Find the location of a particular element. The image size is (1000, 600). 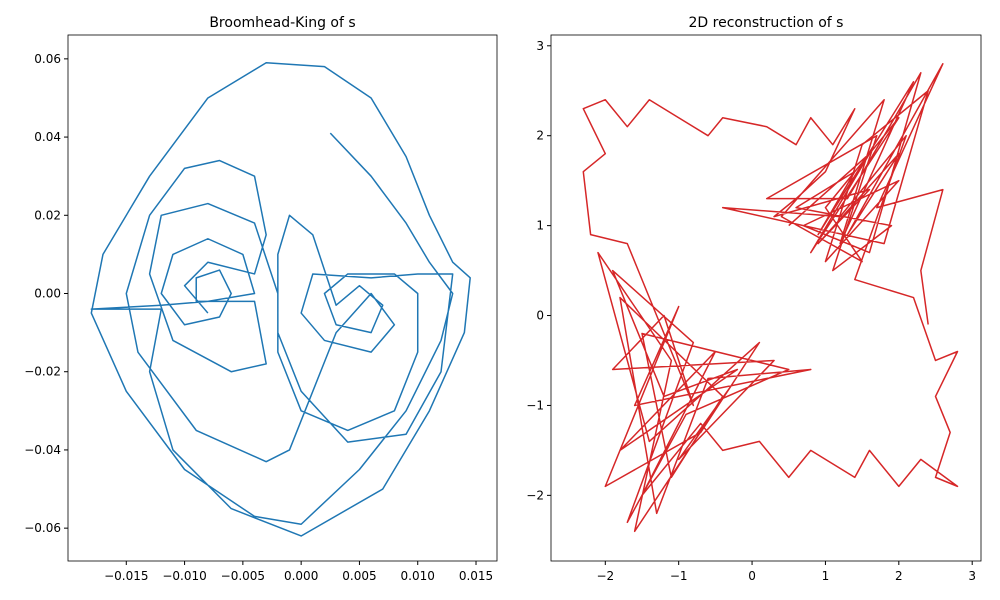

x-tick-label: 2 is located at coordinates (899, 576).